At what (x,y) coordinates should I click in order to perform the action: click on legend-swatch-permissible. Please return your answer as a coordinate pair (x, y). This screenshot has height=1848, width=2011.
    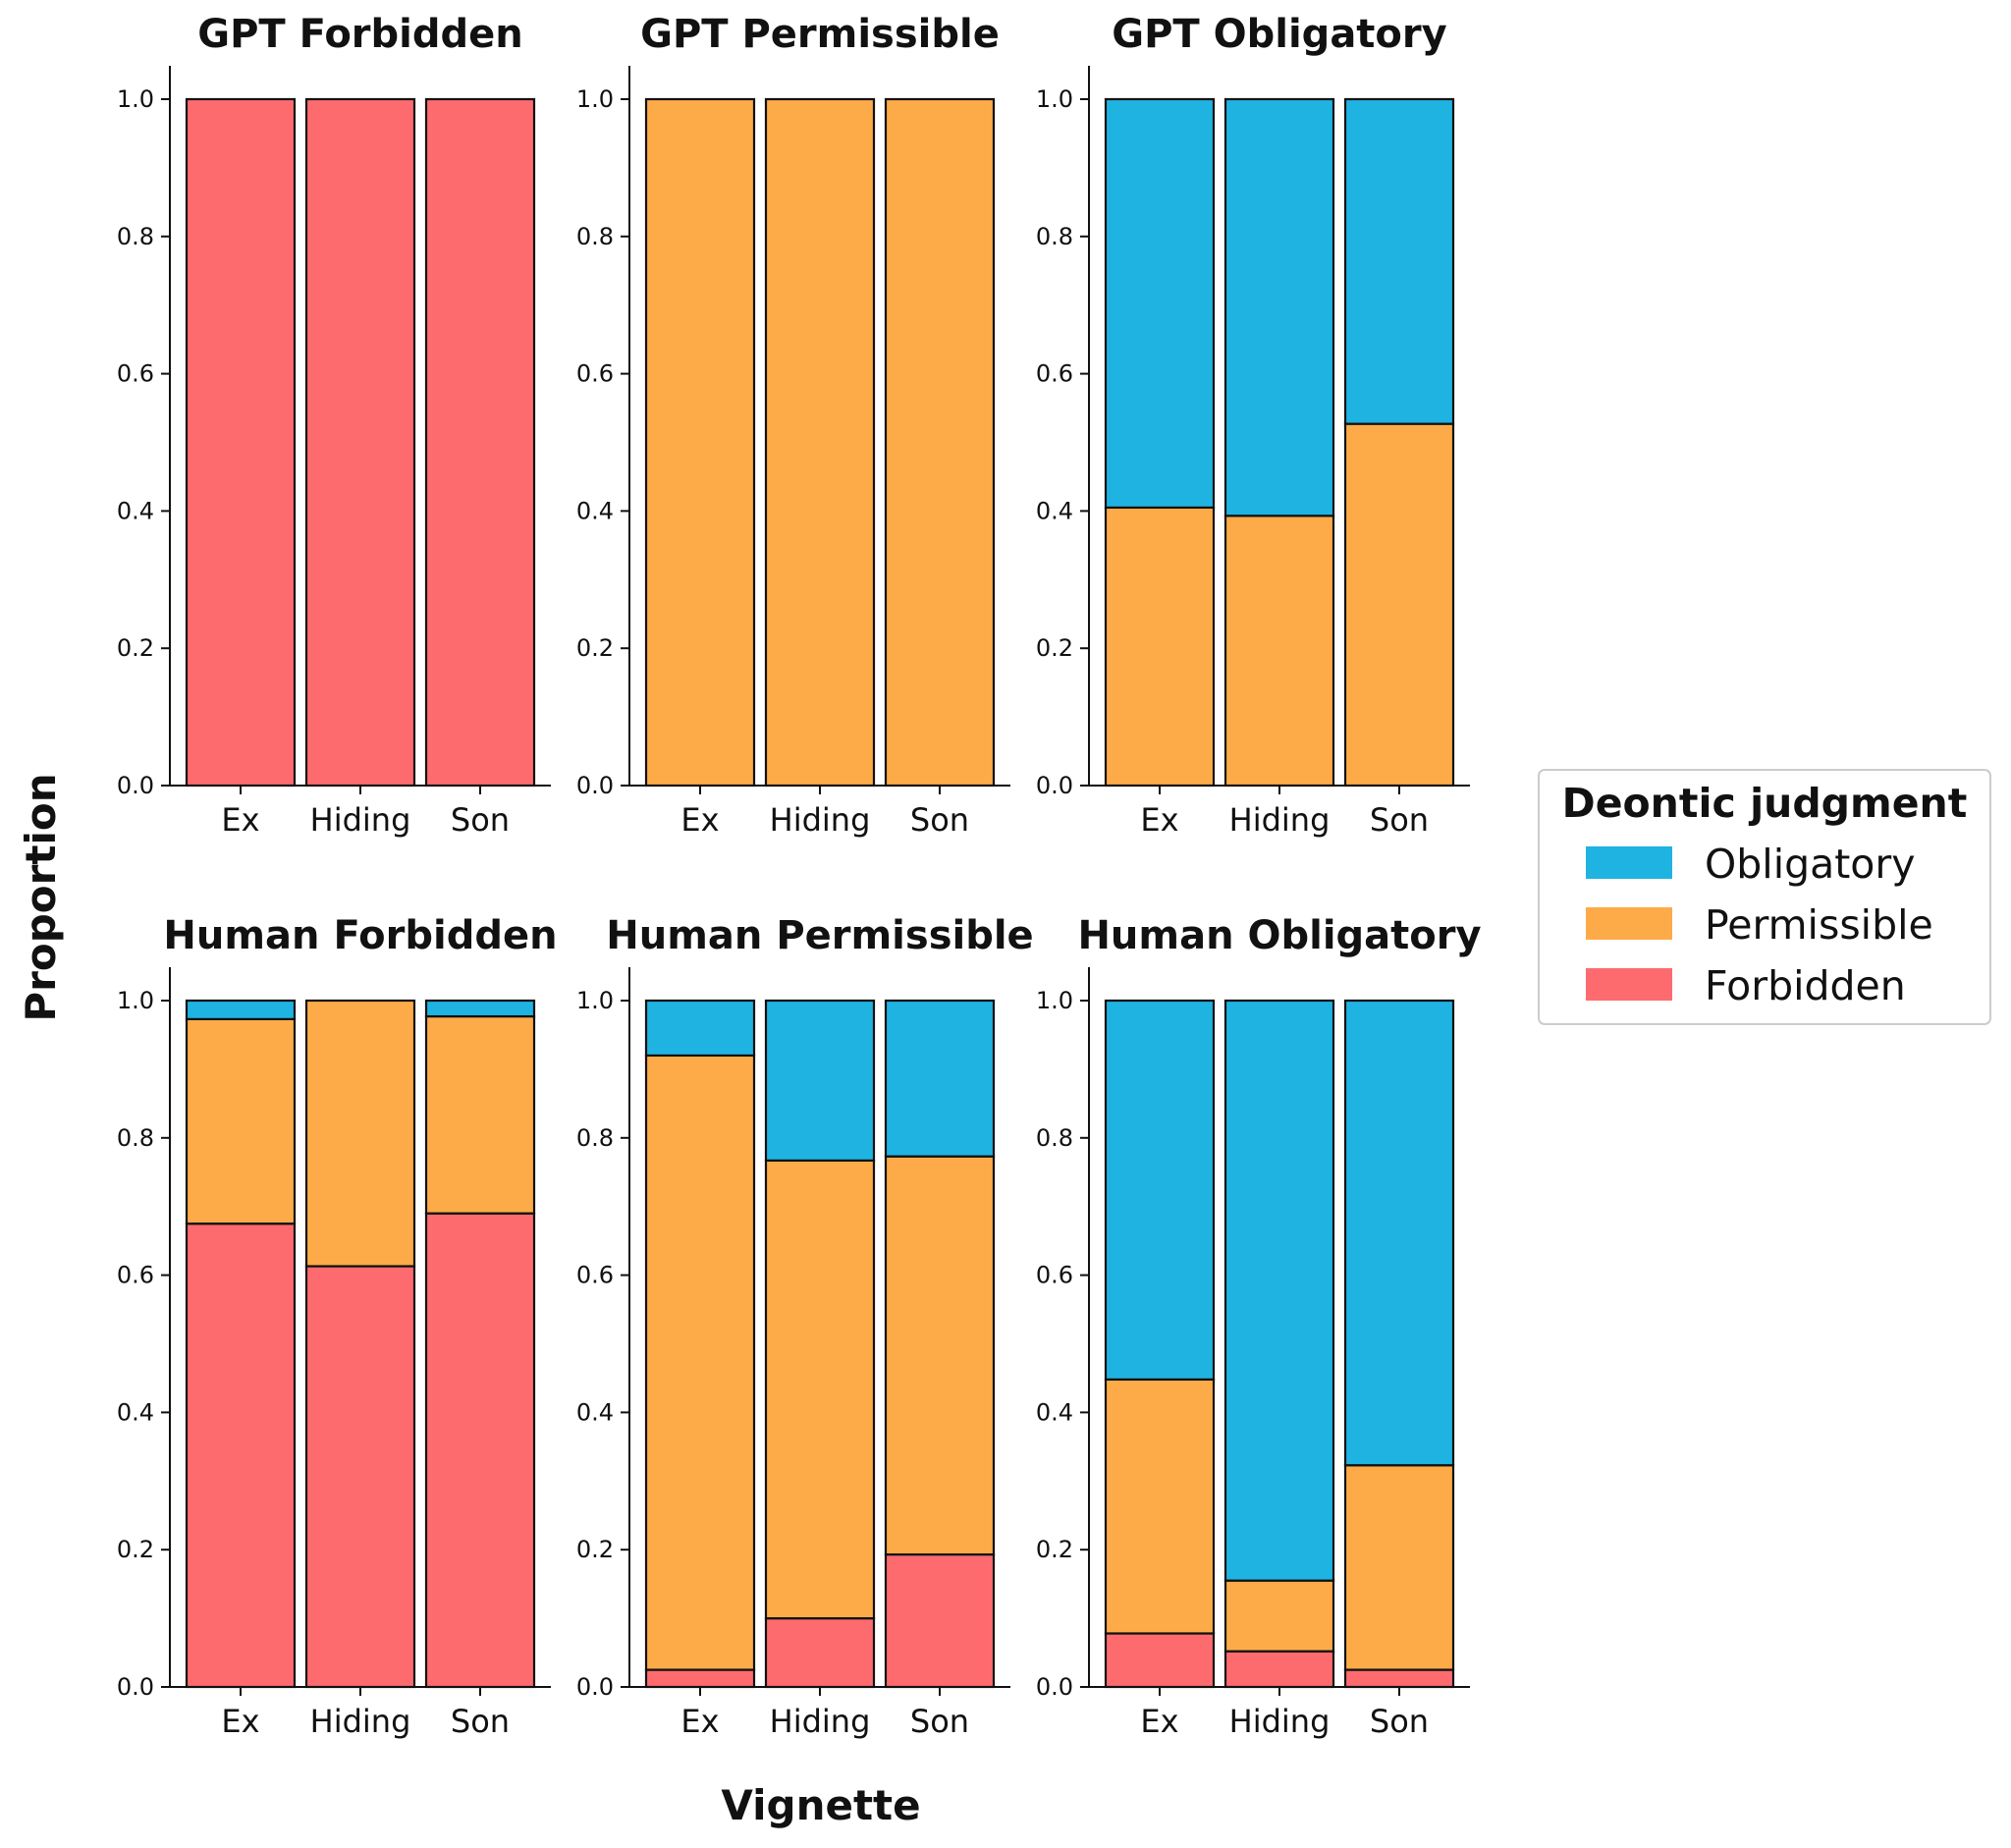
    Looking at the image, I should click on (1629, 924).